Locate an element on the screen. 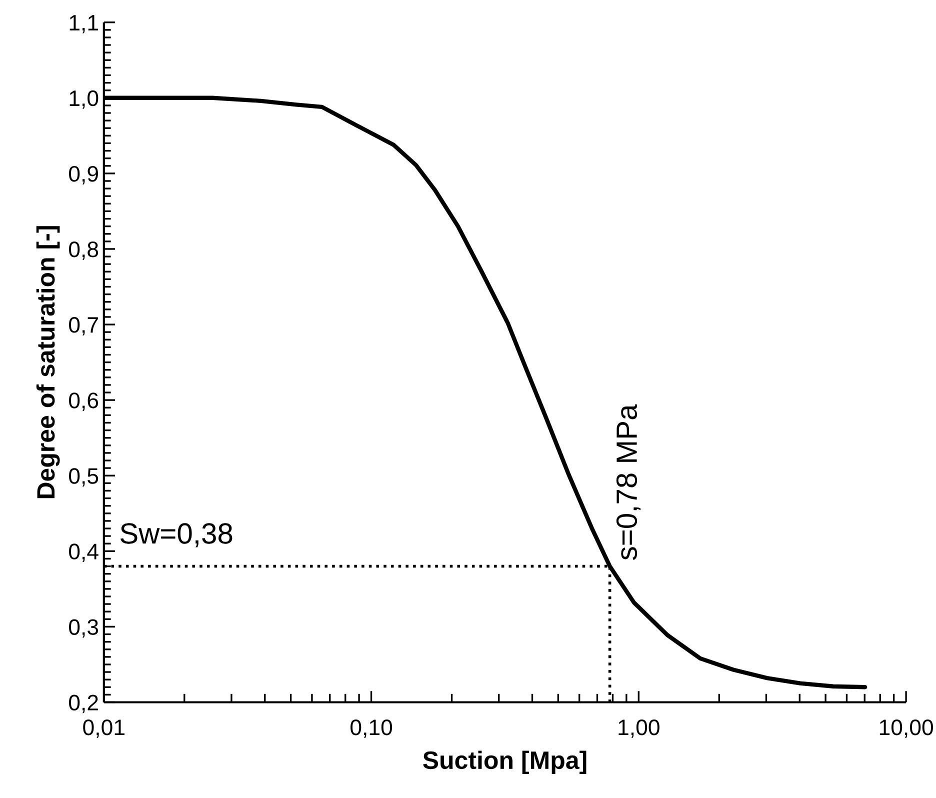  y-tick-label: 0,5 is located at coordinates (83, 477).